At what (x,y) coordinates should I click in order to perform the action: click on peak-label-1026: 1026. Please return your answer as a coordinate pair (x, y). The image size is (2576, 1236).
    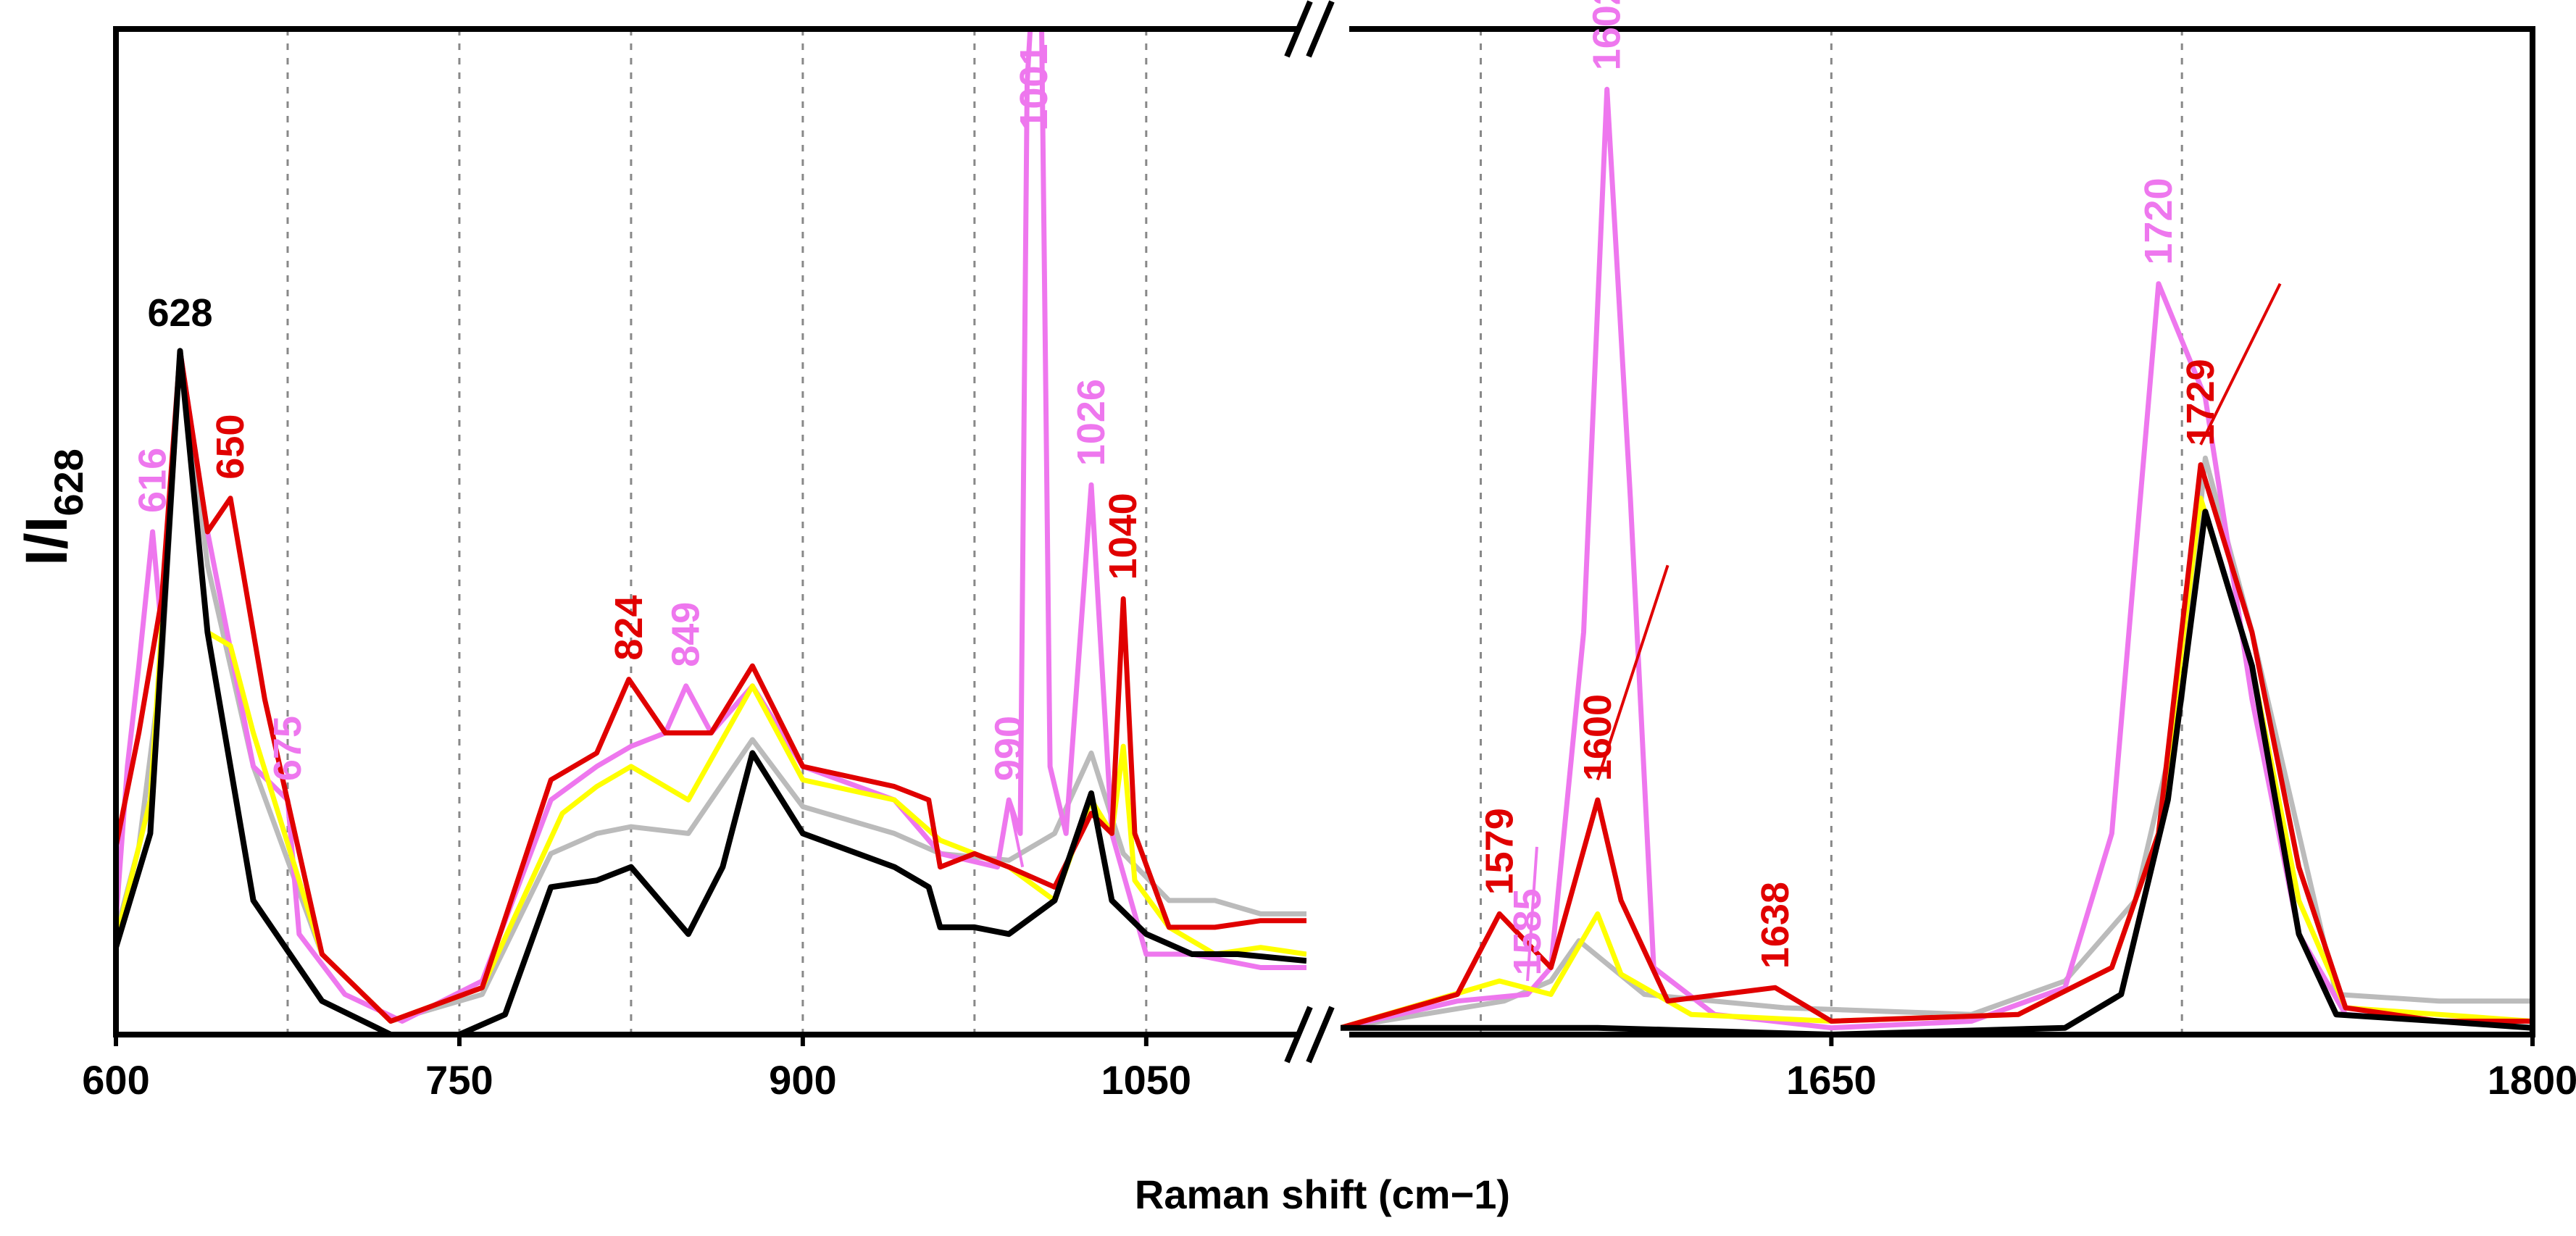
    Looking at the image, I should click on (1091, 422).